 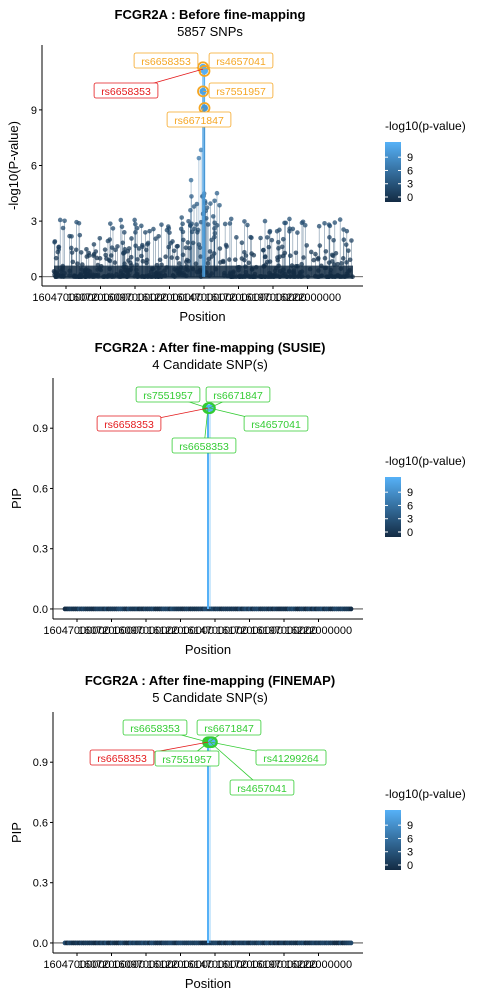 What do you see at coordinates (393, 840) in the screenshot?
I see `legend-colorbar` at bounding box center [393, 840].